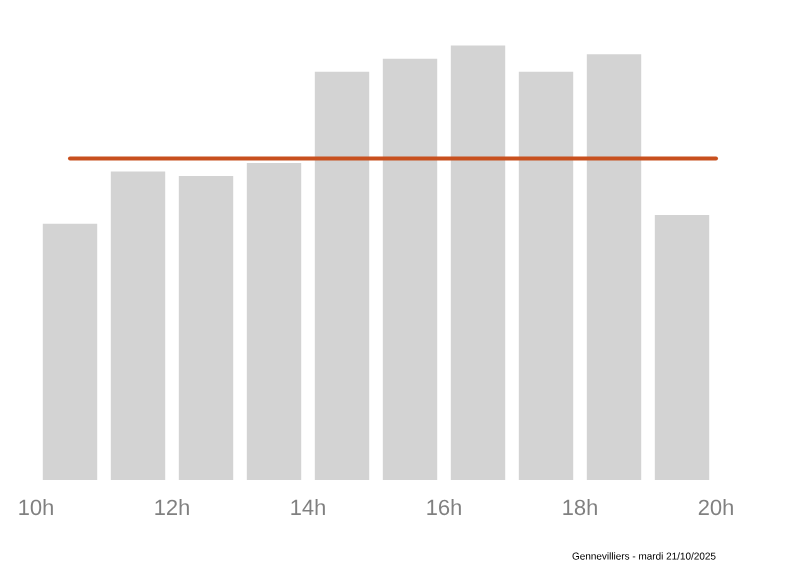 This screenshot has width=800, height=572. What do you see at coordinates (715, 507) in the screenshot?
I see `x-tick-label: 20h` at bounding box center [715, 507].